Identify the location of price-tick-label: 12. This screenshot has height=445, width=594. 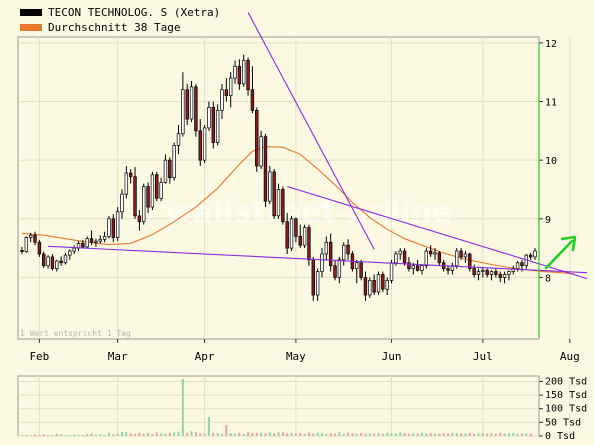
(551, 44).